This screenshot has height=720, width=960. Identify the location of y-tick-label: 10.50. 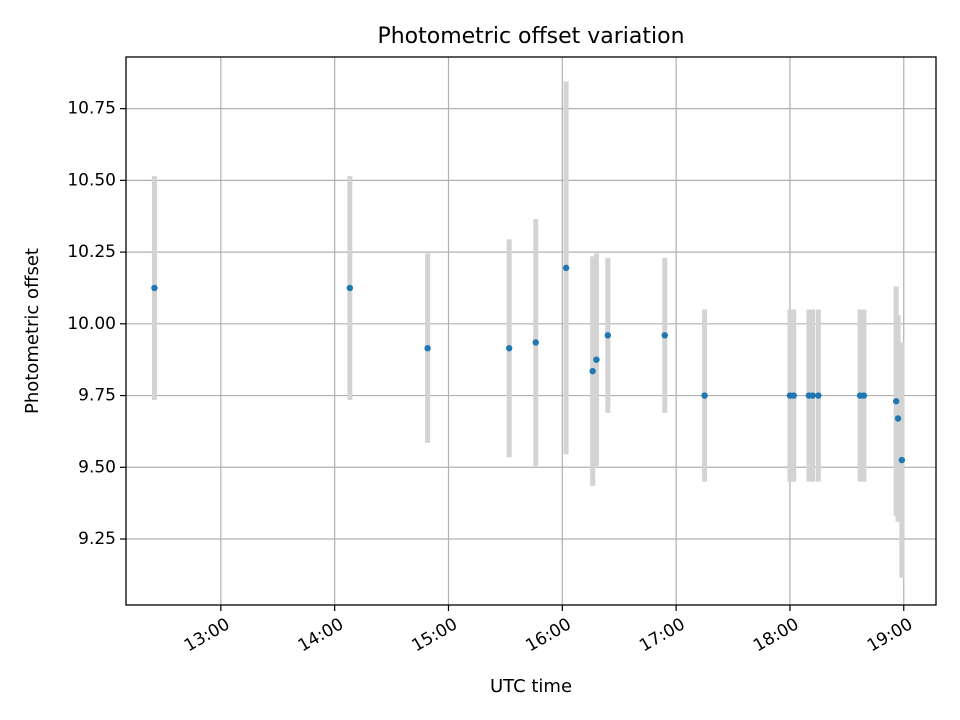
(91, 180).